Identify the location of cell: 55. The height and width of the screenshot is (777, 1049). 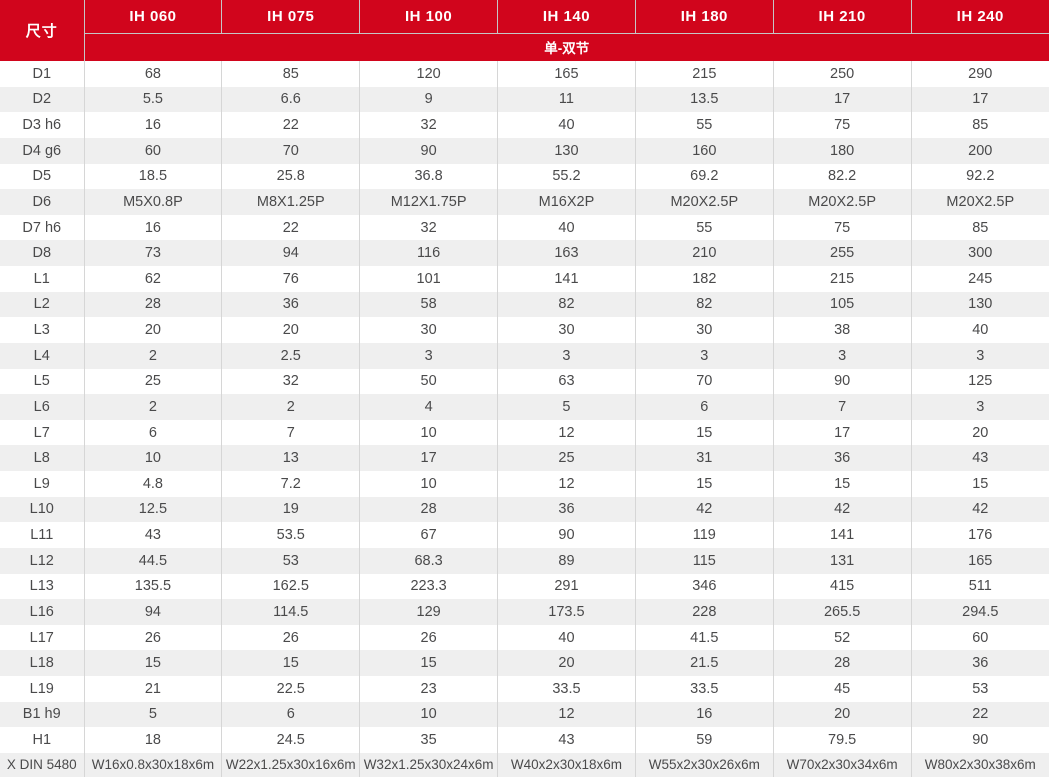
(704, 125).